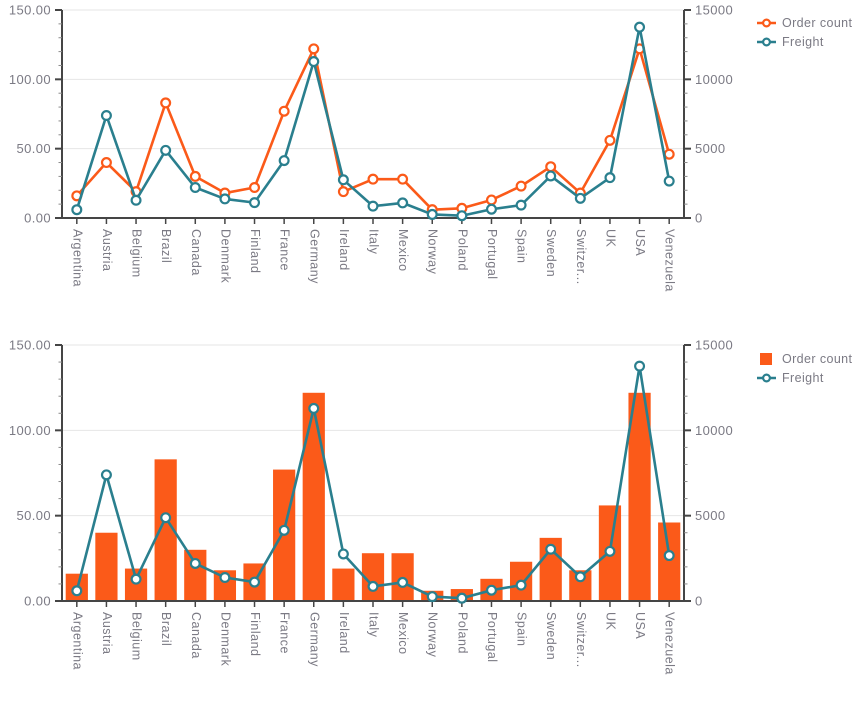 The width and height of the screenshot is (867, 704). What do you see at coordinates (374, 625) in the screenshot?
I see `x-axis-label: Italy` at bounding box center [374, 625].